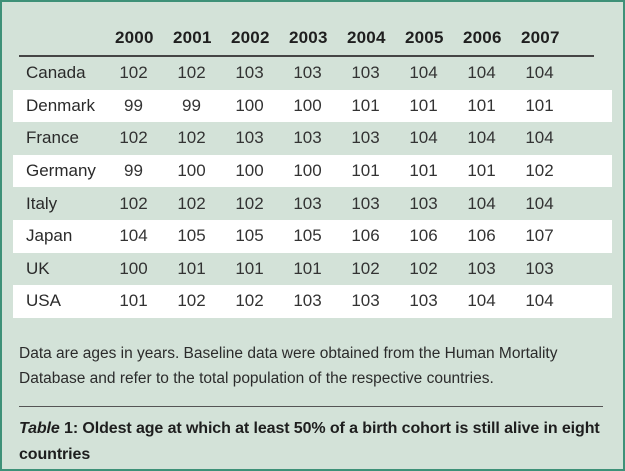 The width and height of the screenshot is (625, 471). Describe the element at coordinates (52, 138) in the screenshot. I see `row-header-country: France` at that location.